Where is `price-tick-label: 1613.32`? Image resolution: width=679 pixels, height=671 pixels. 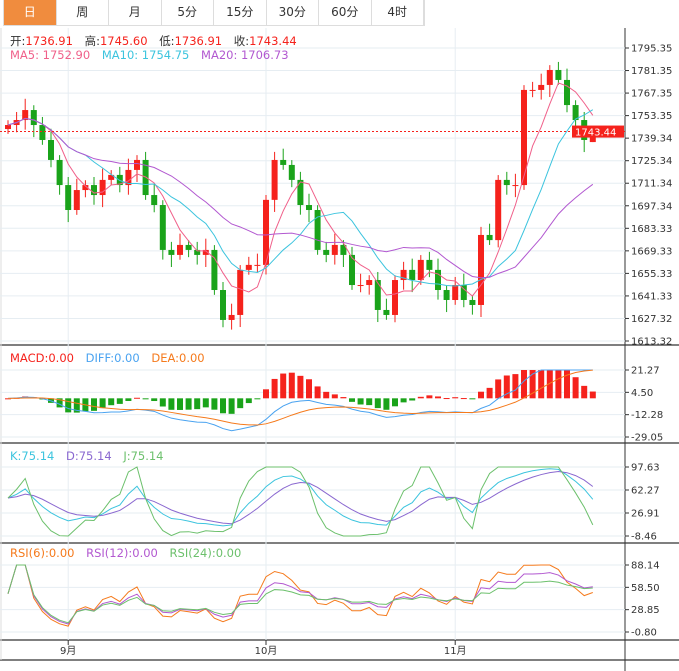 price-tick-label: 1613.32 is located at coordinates (651, 342).